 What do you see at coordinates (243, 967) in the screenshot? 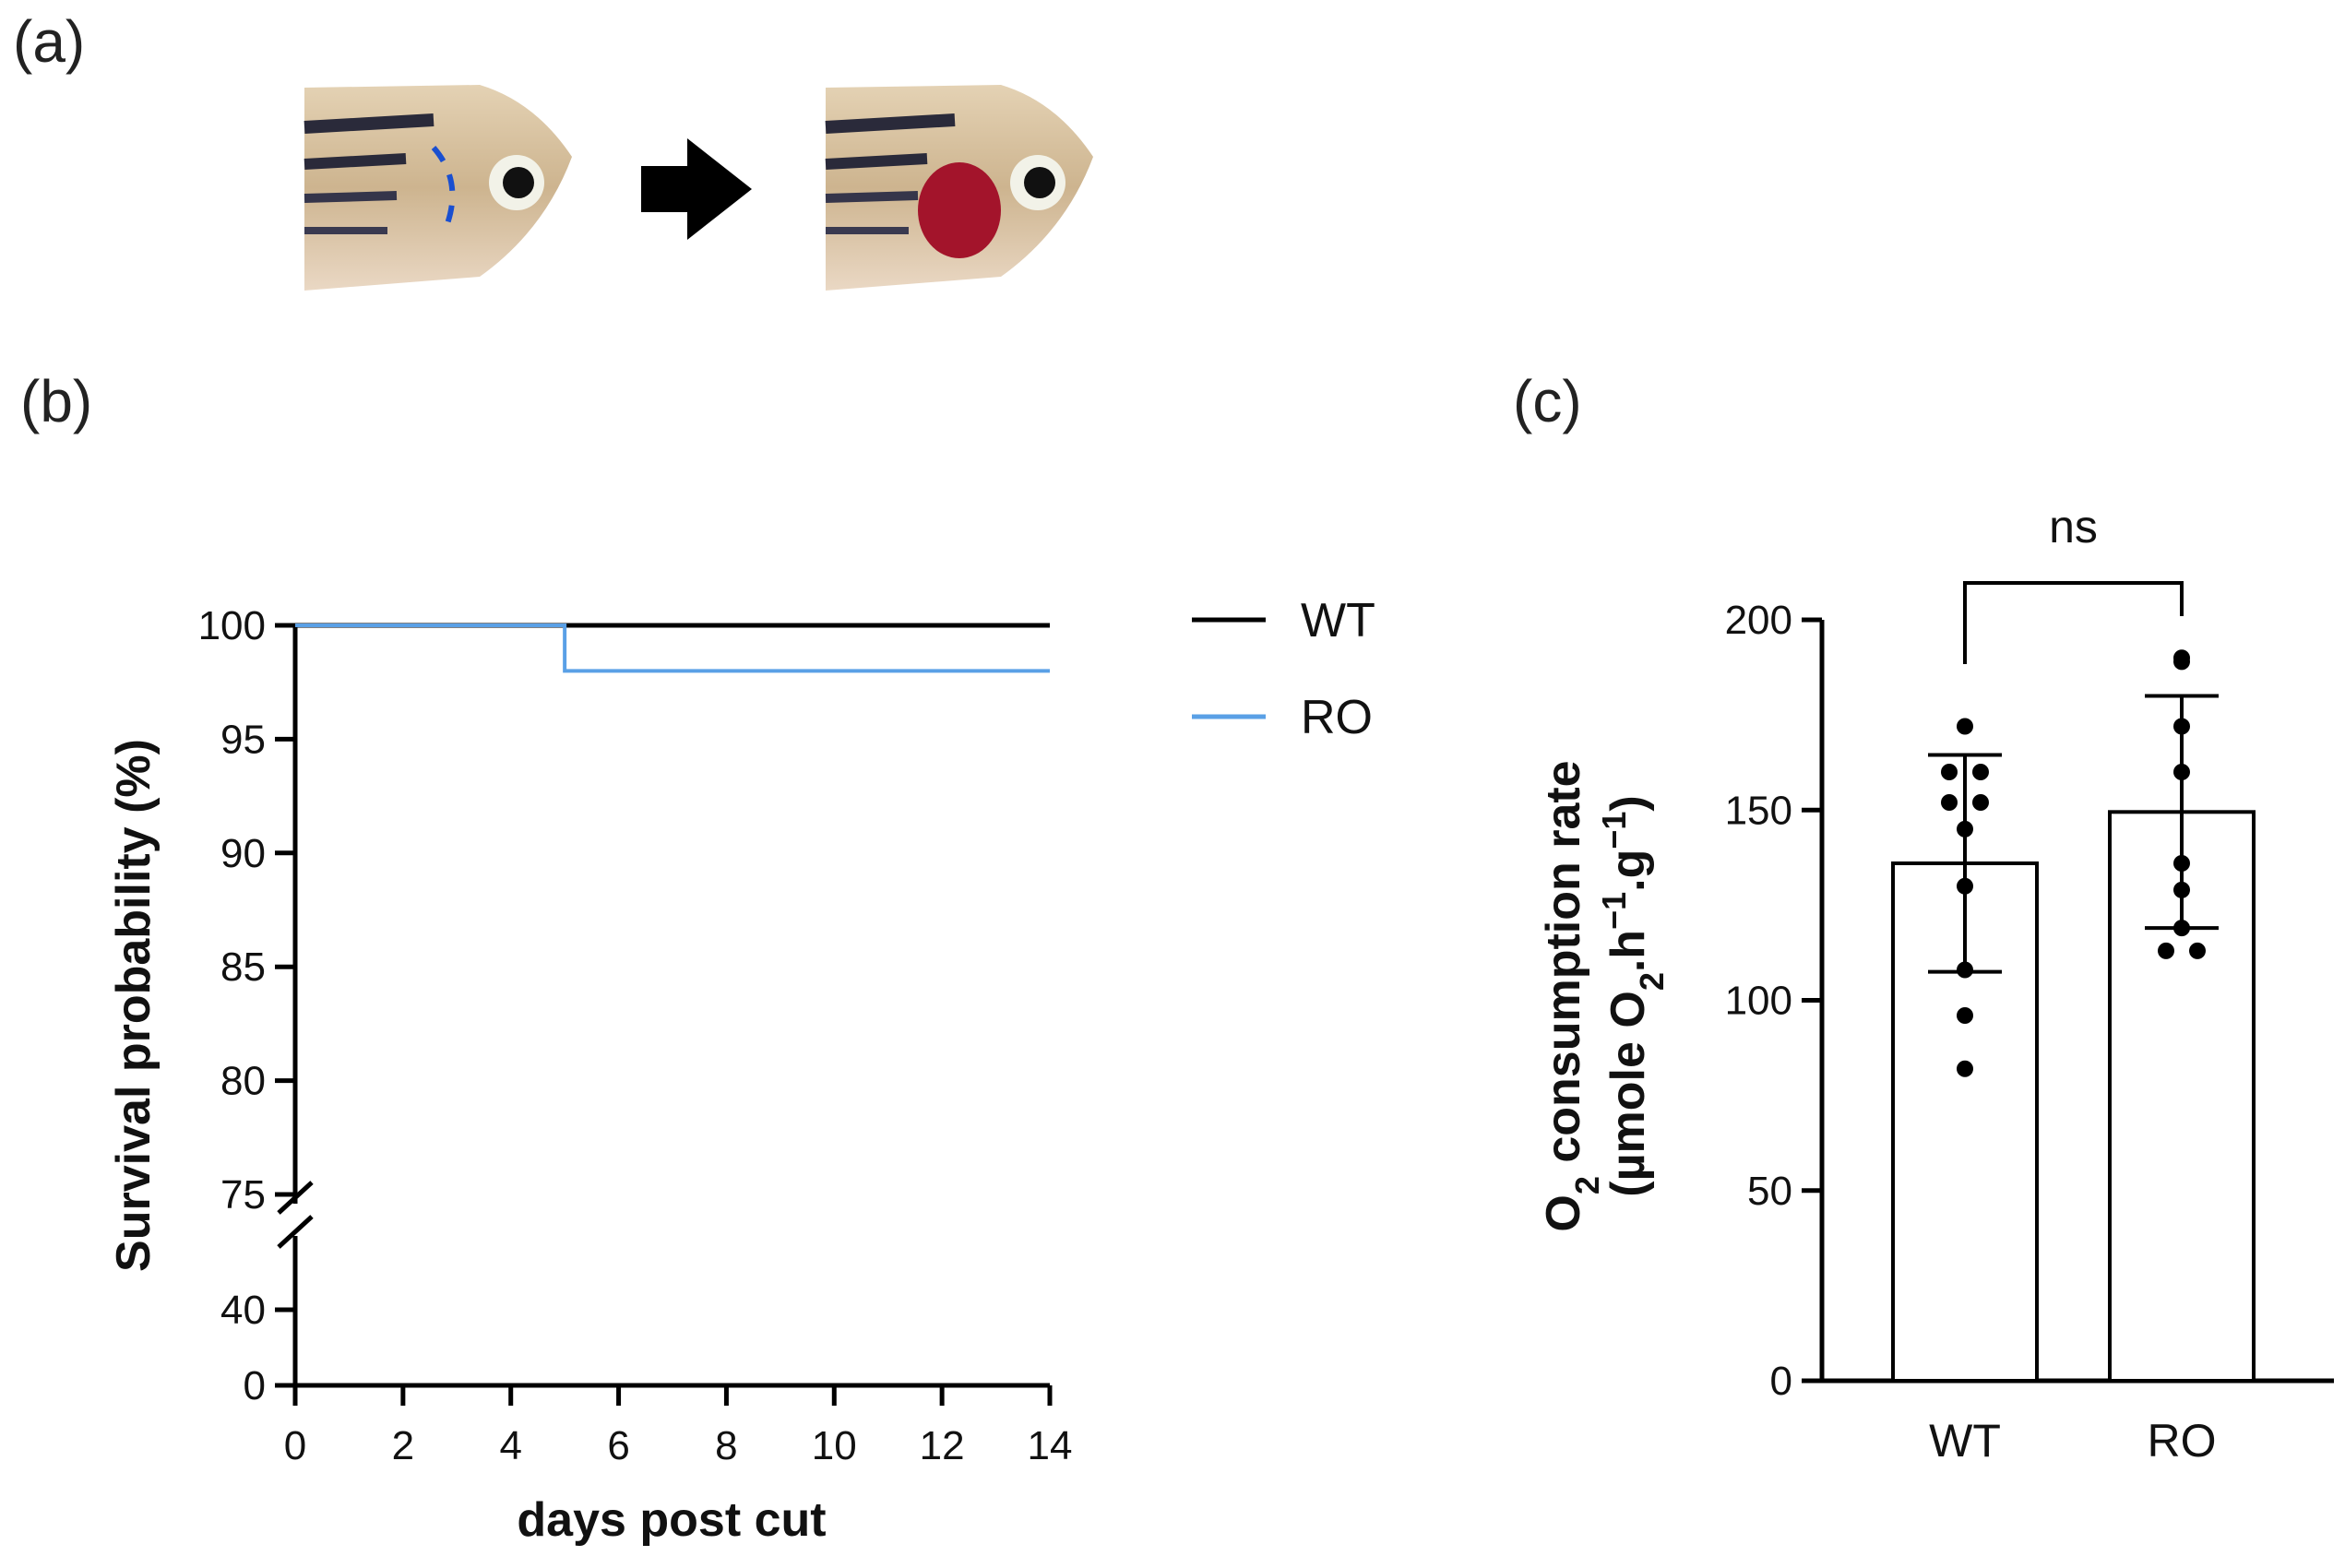
I see `y-tick-label: 85` at bounding box center [243, 967].